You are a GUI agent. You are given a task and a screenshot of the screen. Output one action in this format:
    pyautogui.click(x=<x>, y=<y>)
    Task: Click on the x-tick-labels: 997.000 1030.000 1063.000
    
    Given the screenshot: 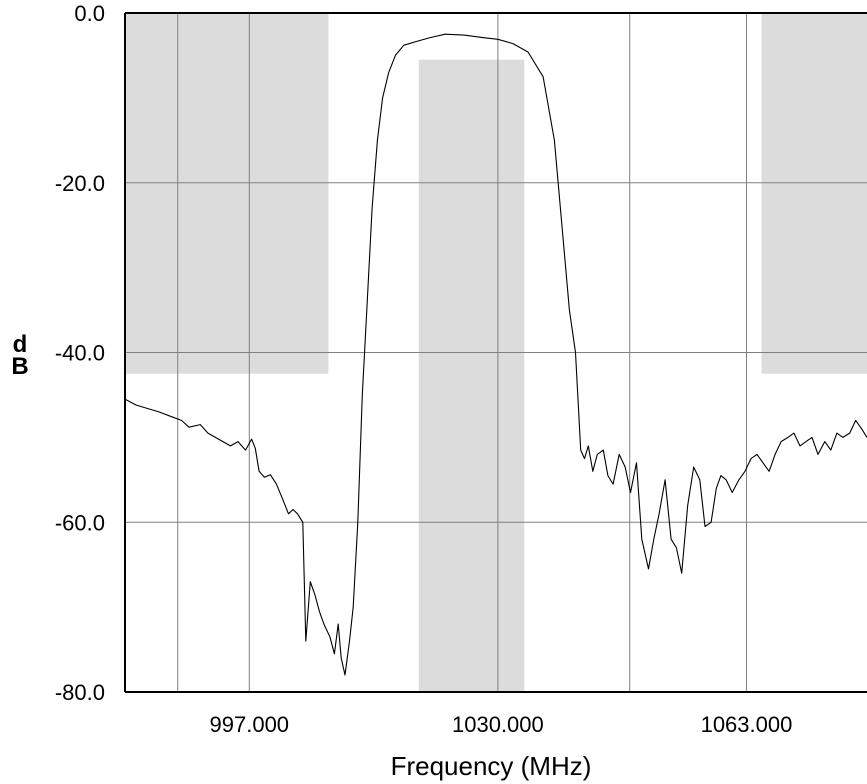 What is the action you would take?
    pyautogui.click(x=501, y=724)
    